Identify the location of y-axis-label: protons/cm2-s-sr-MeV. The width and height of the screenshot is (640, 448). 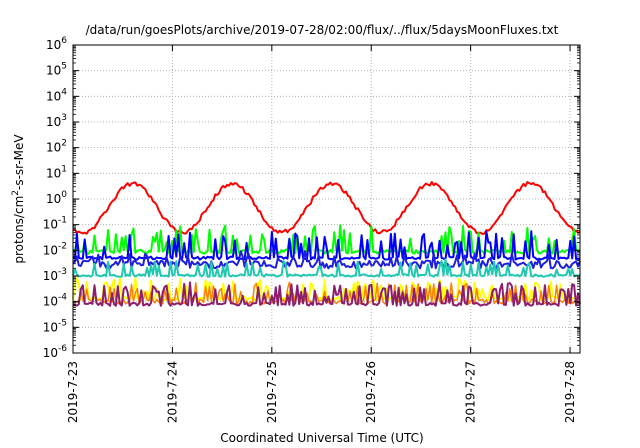
(18, 199).